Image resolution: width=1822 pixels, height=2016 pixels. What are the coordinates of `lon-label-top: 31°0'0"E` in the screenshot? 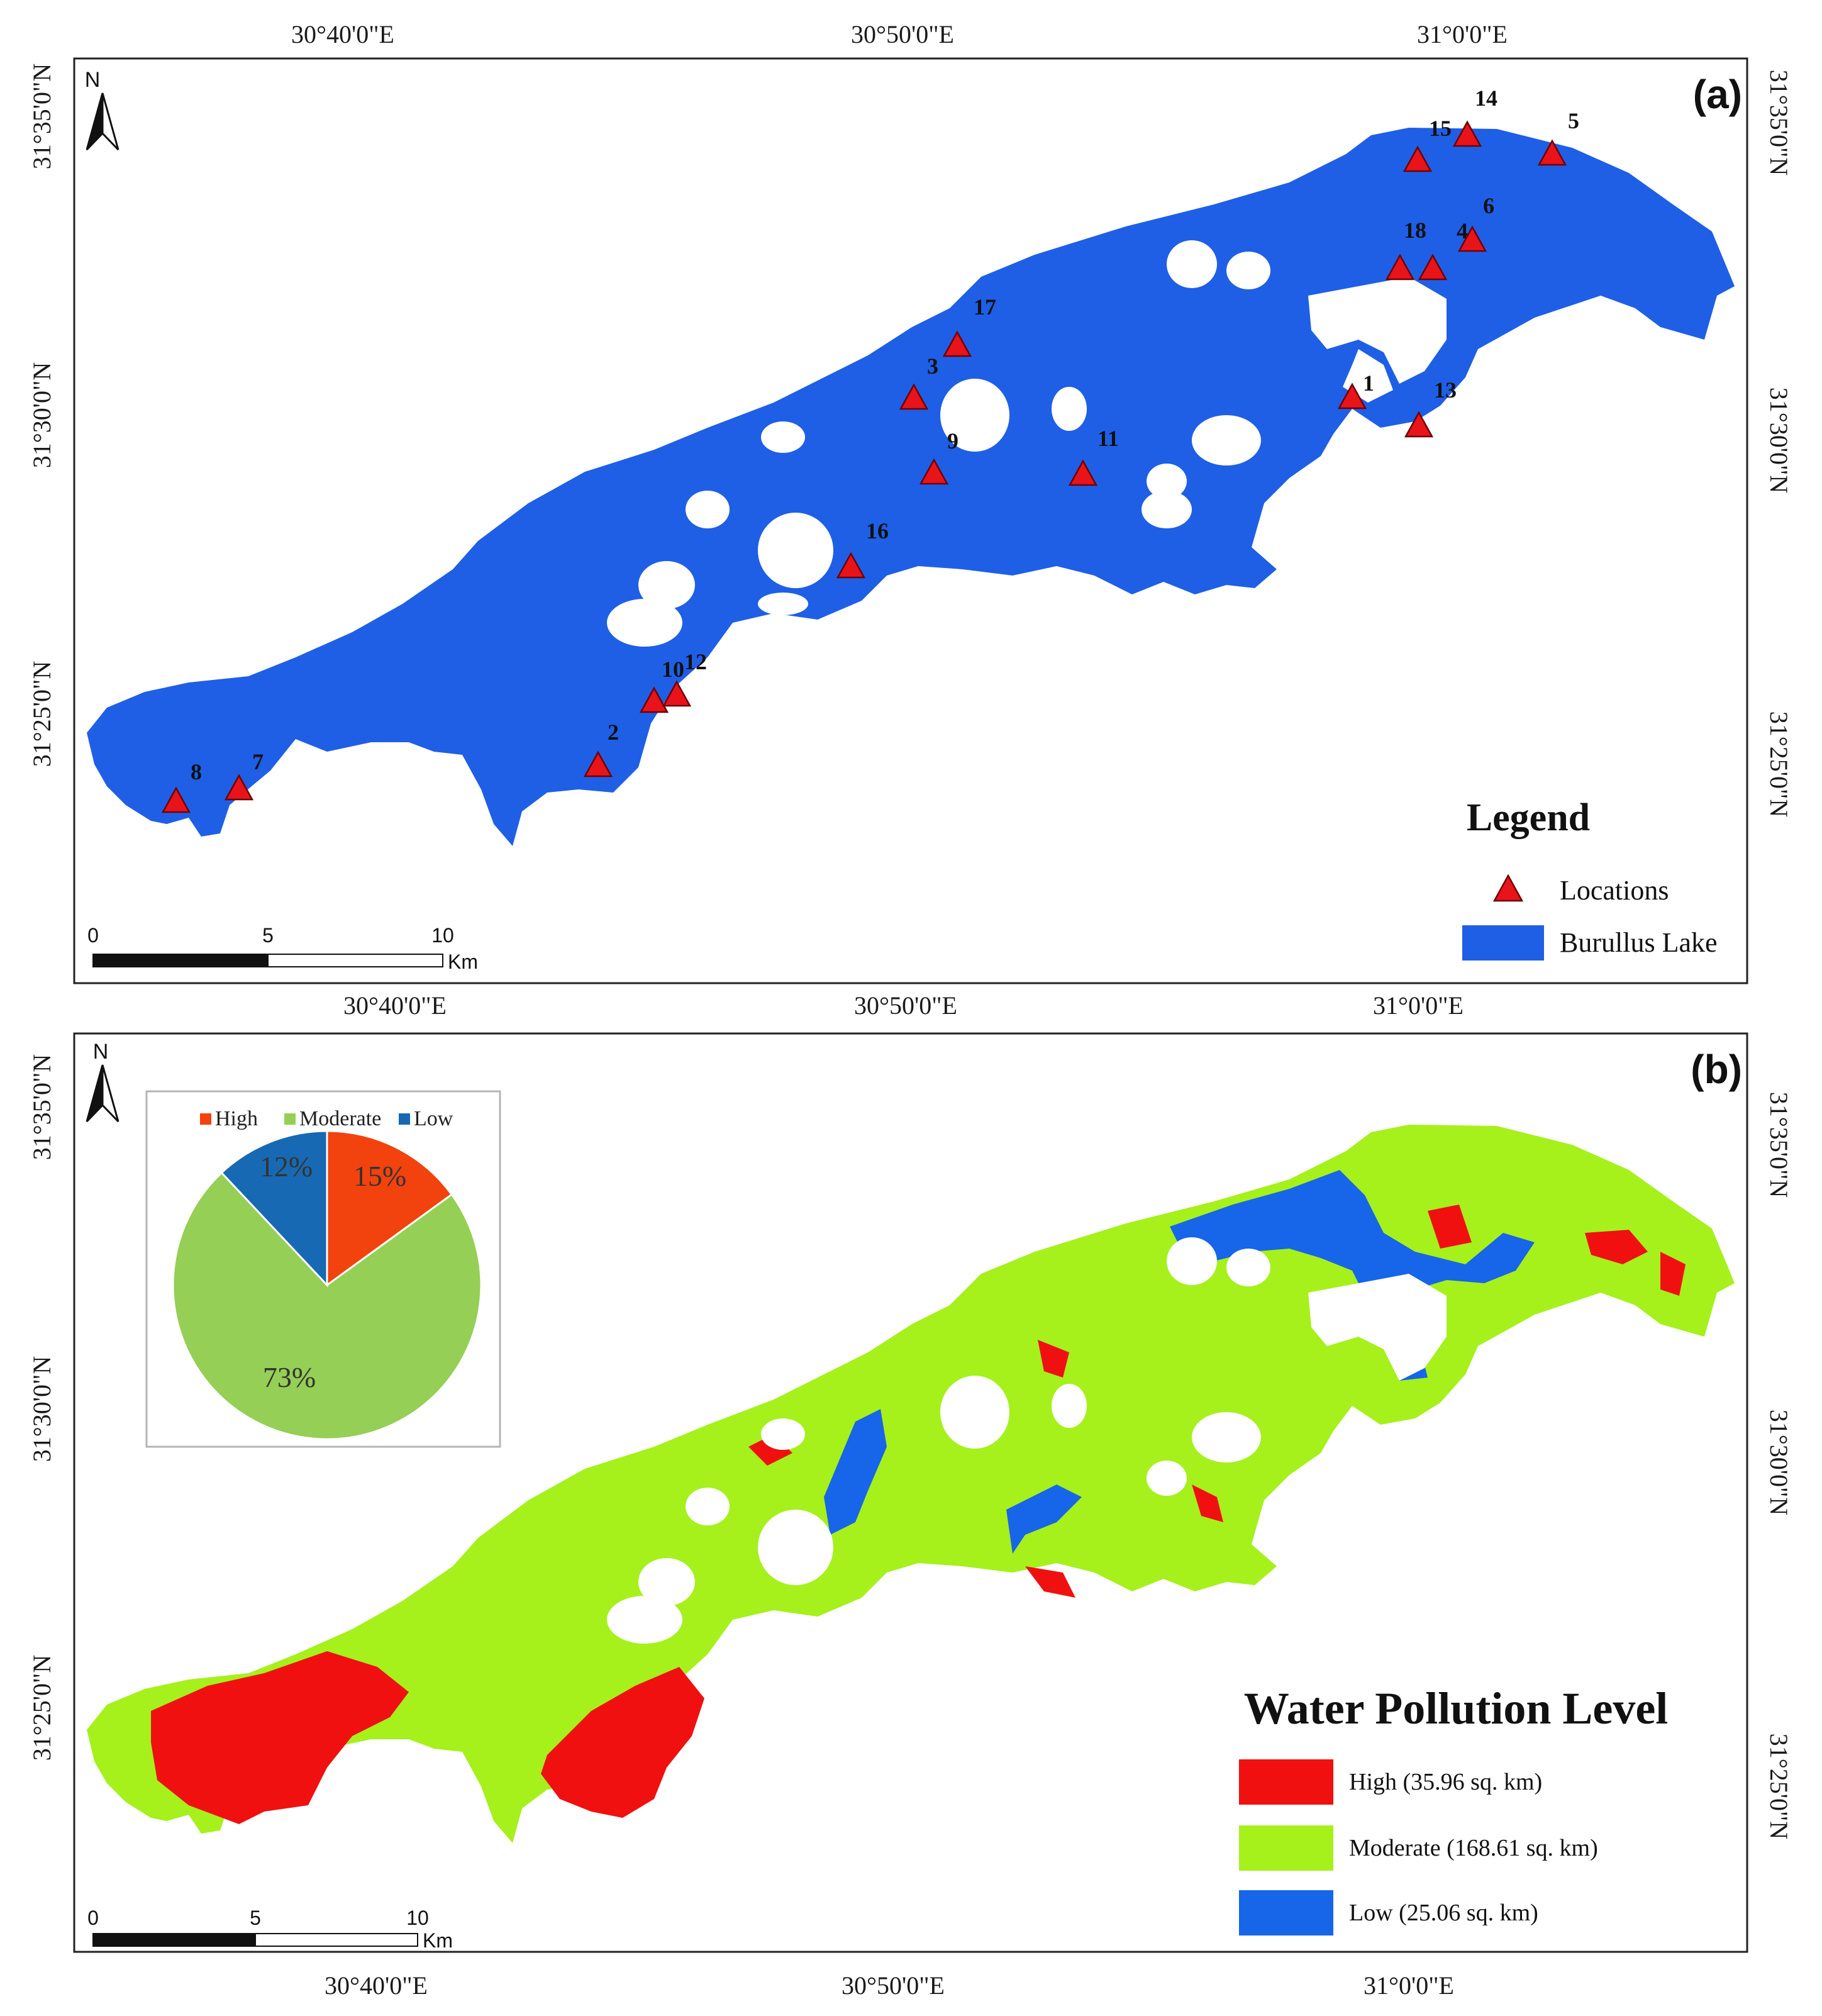 It's located at (1462, 34).